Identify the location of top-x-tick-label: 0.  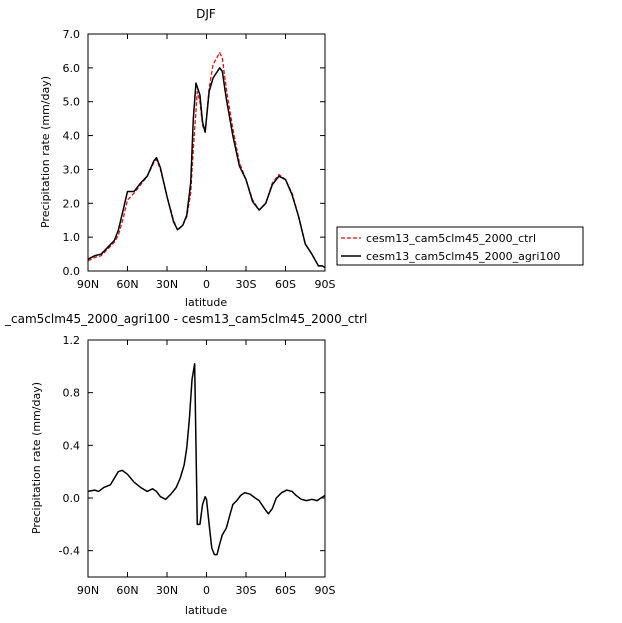
(206, 284).